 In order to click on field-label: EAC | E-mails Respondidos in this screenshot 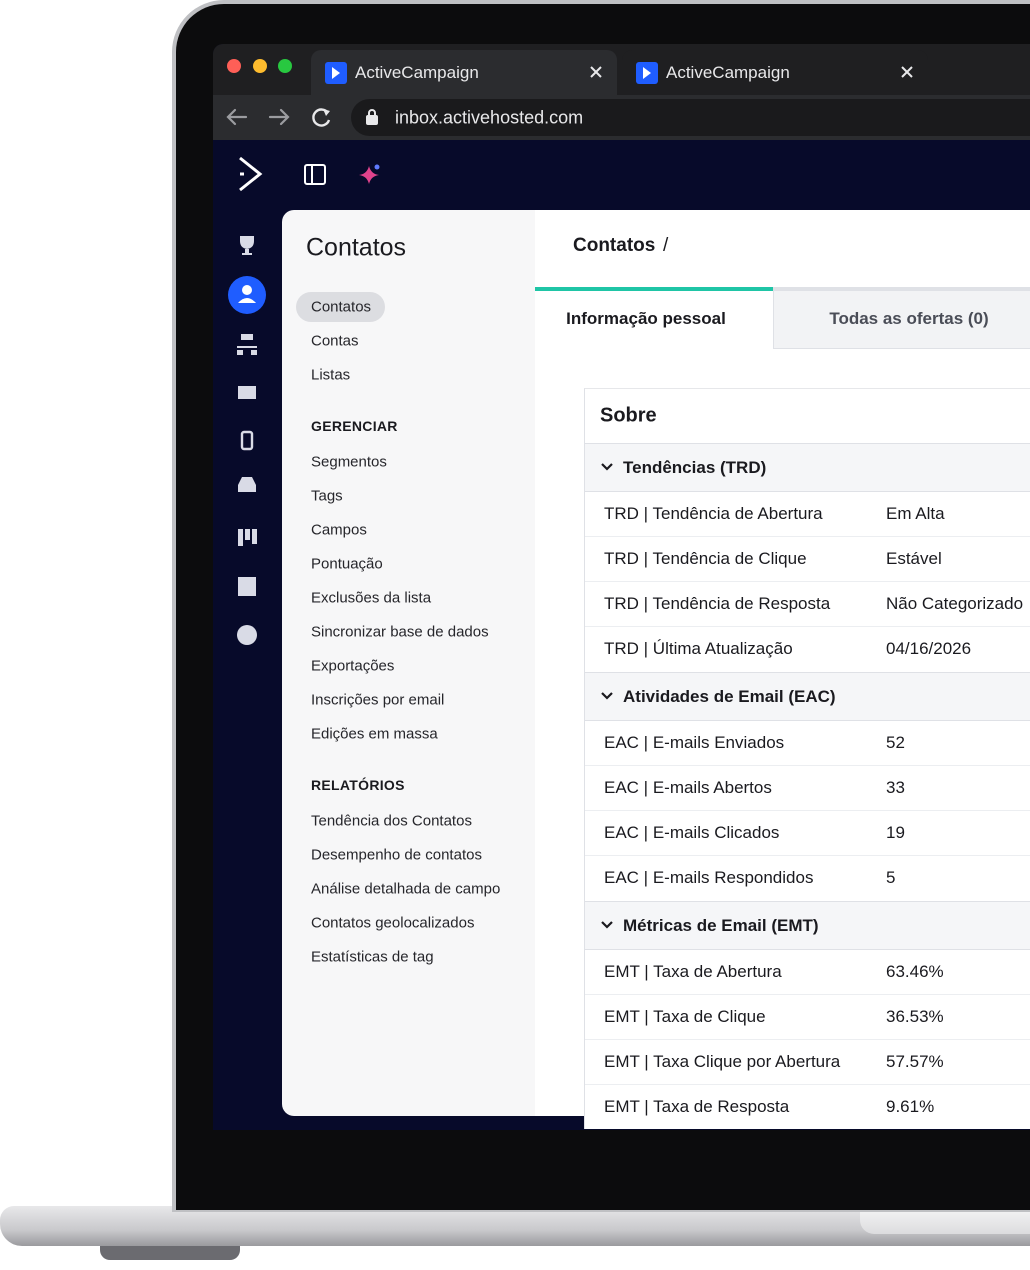, I will do `click(709, 877)`.